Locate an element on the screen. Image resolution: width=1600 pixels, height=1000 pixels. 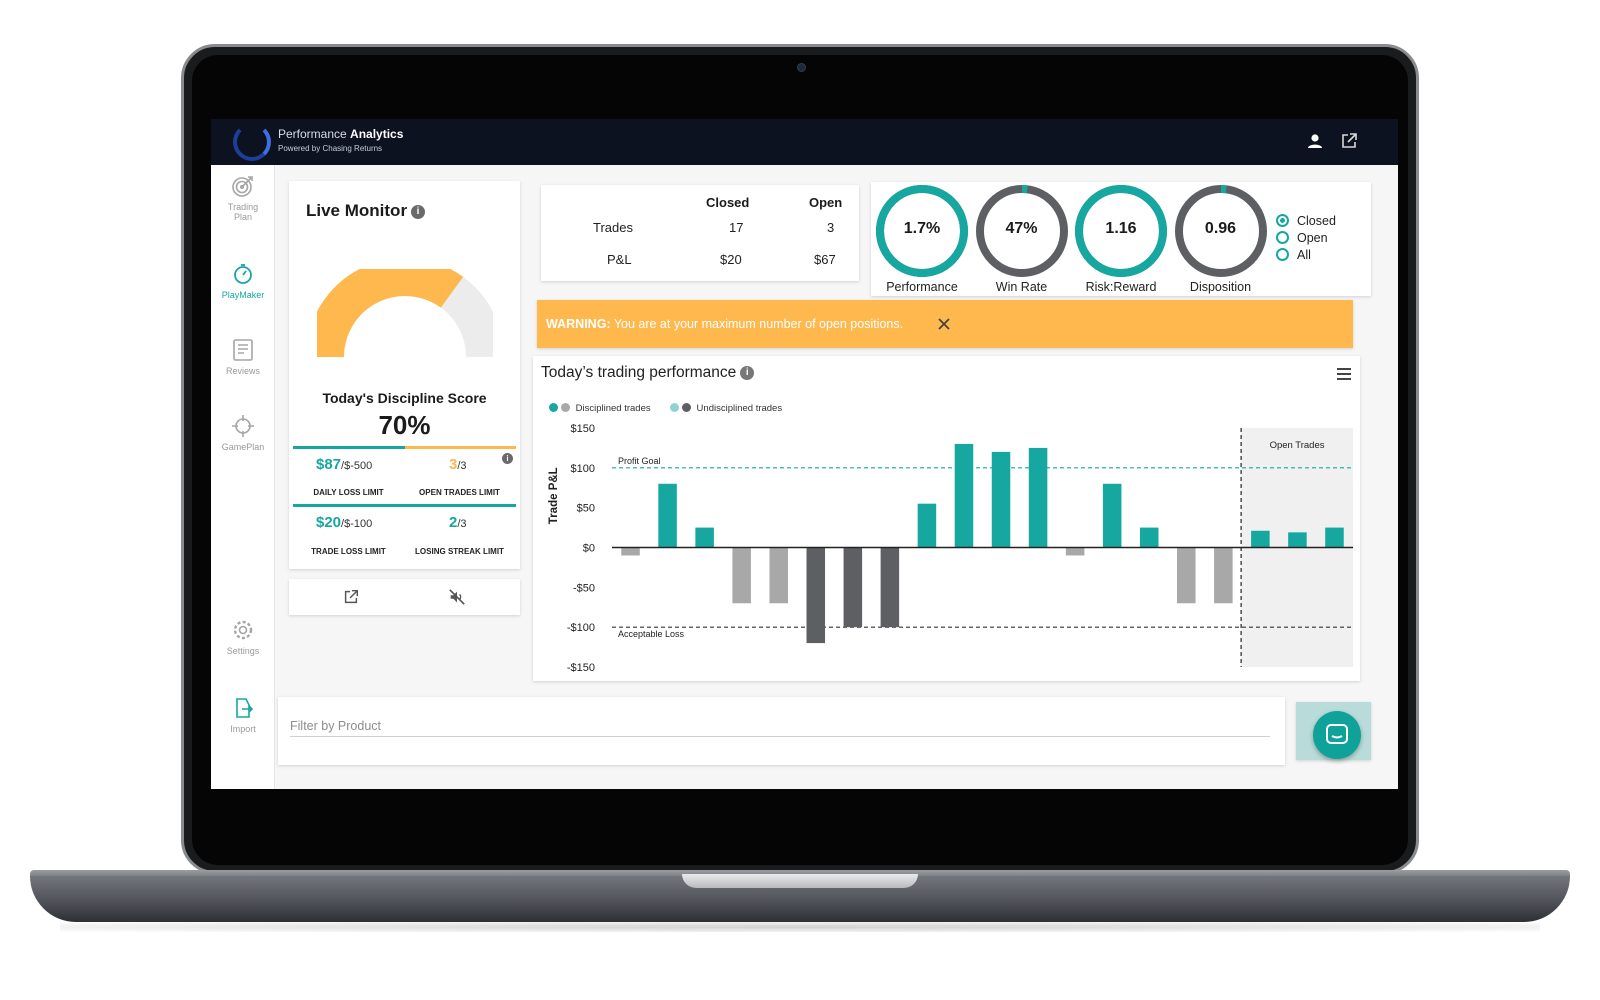
sidebar-item-label: Trading is located at coordinates (243, 207).